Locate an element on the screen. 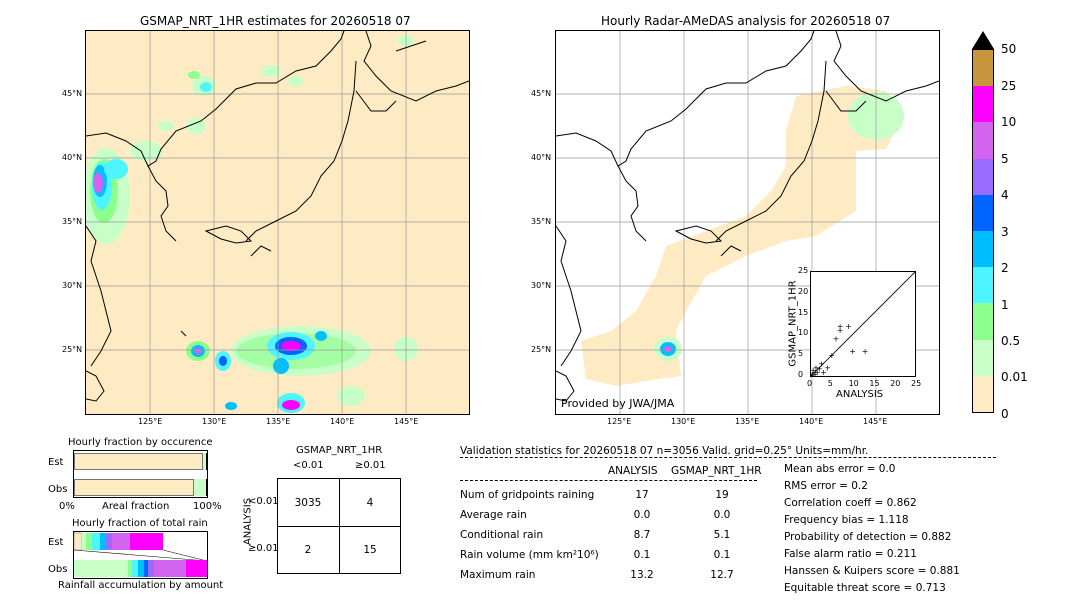 Image resolution: width=1080 pixels, height=612 pixels. validation-col-analysis: ANALYSIS is located at coordinates (633, 471).